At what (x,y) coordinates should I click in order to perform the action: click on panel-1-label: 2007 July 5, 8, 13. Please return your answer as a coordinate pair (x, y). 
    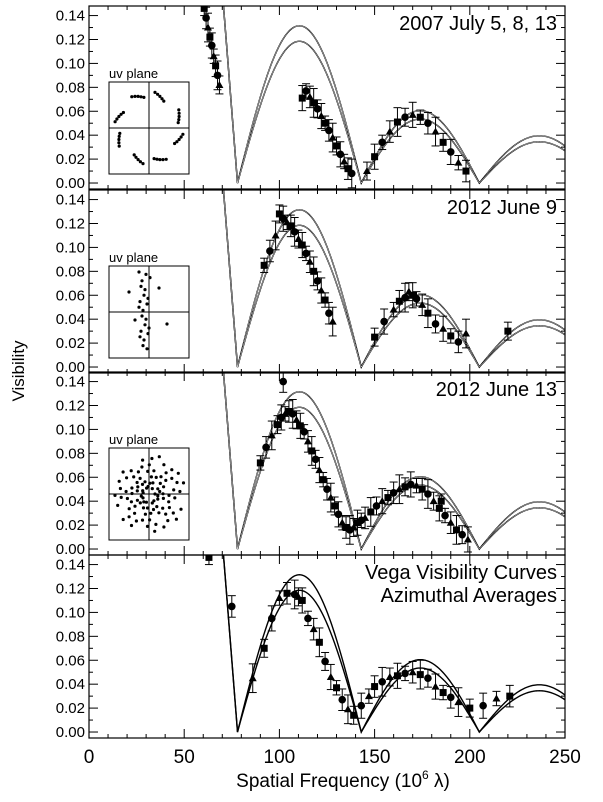
    Looking at the image, I should click on (478, 24).